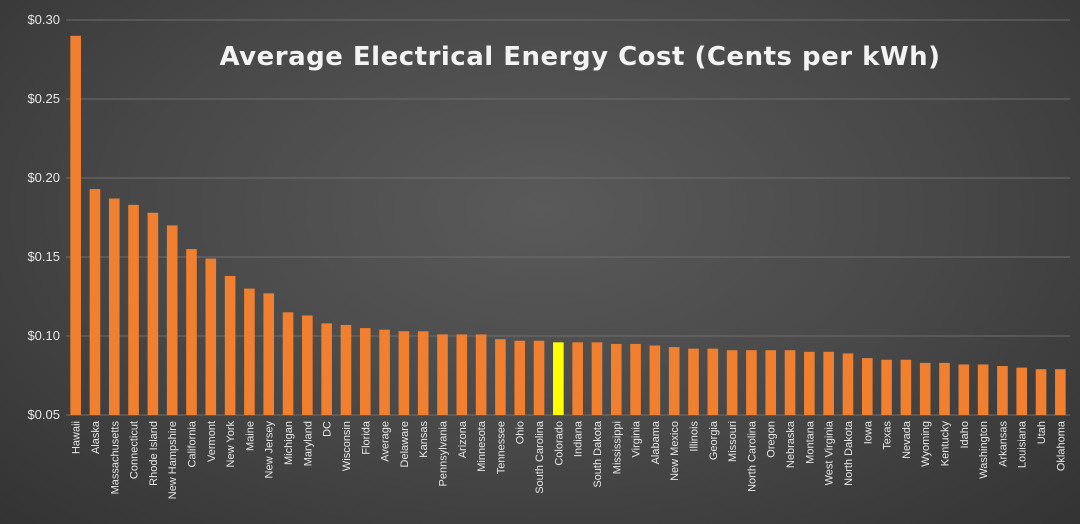  I want to click on x-tick-label: Michigan, so click(289, 443).